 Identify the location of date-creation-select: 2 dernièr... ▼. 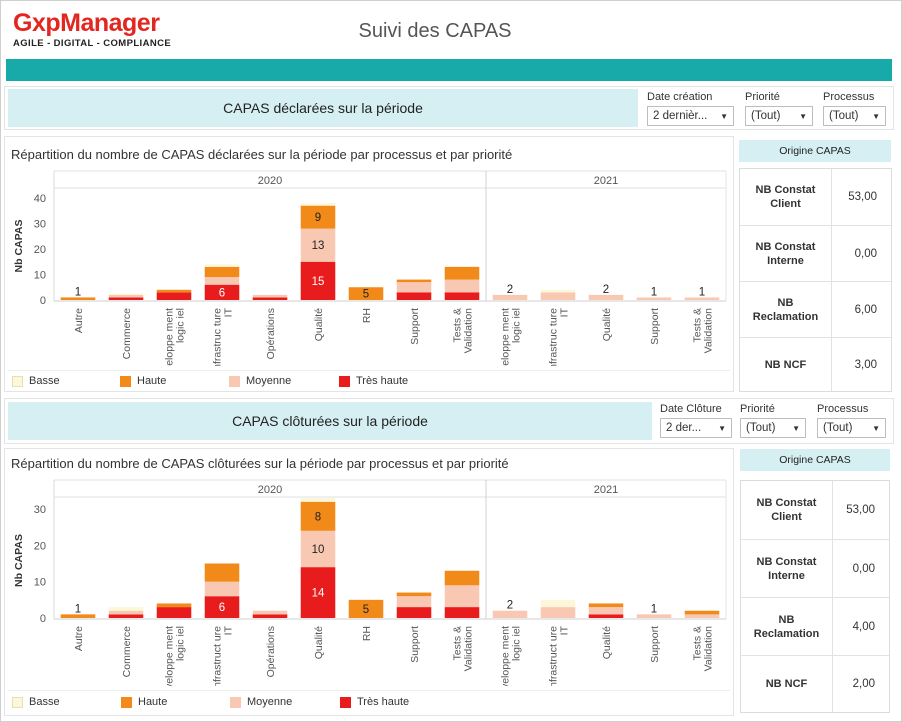
(690, 116).